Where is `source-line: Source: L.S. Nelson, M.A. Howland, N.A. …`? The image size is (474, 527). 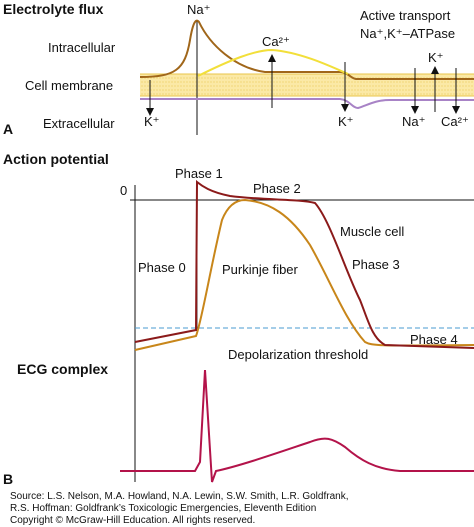
source-line: Source: L.S. Nelson, M.A. Howland, N.A. … is located at coordinates (179, 496).